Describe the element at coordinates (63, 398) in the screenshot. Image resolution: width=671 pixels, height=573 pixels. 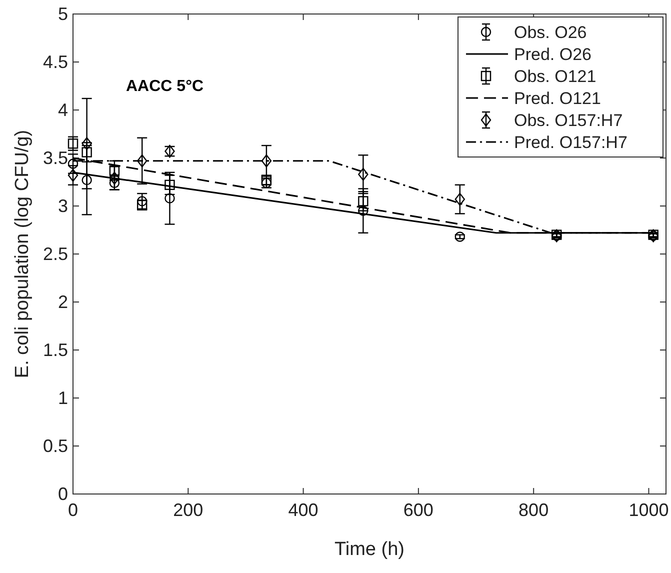
I see `y-tick-label: 1` at that location.